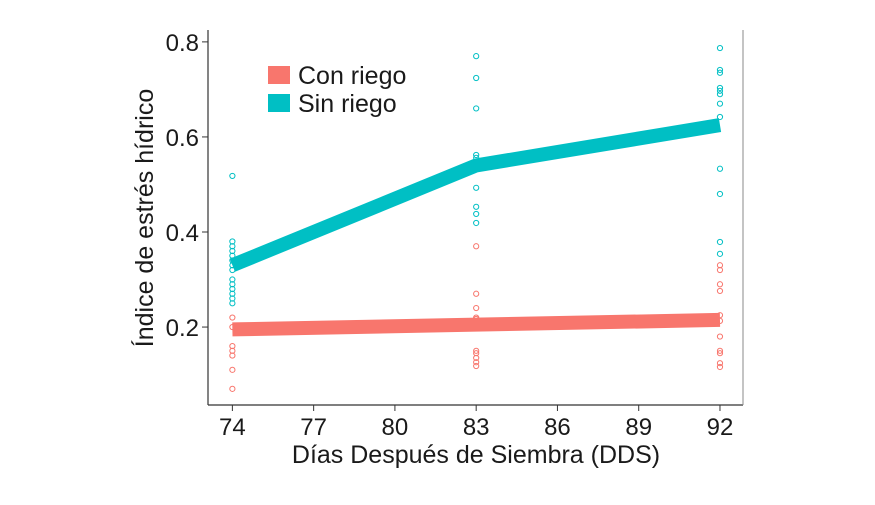  What do you see at coordinates (395, 427) in the screenshot?
I see `x-tick-label: 80` at bounding box center [395, 427].